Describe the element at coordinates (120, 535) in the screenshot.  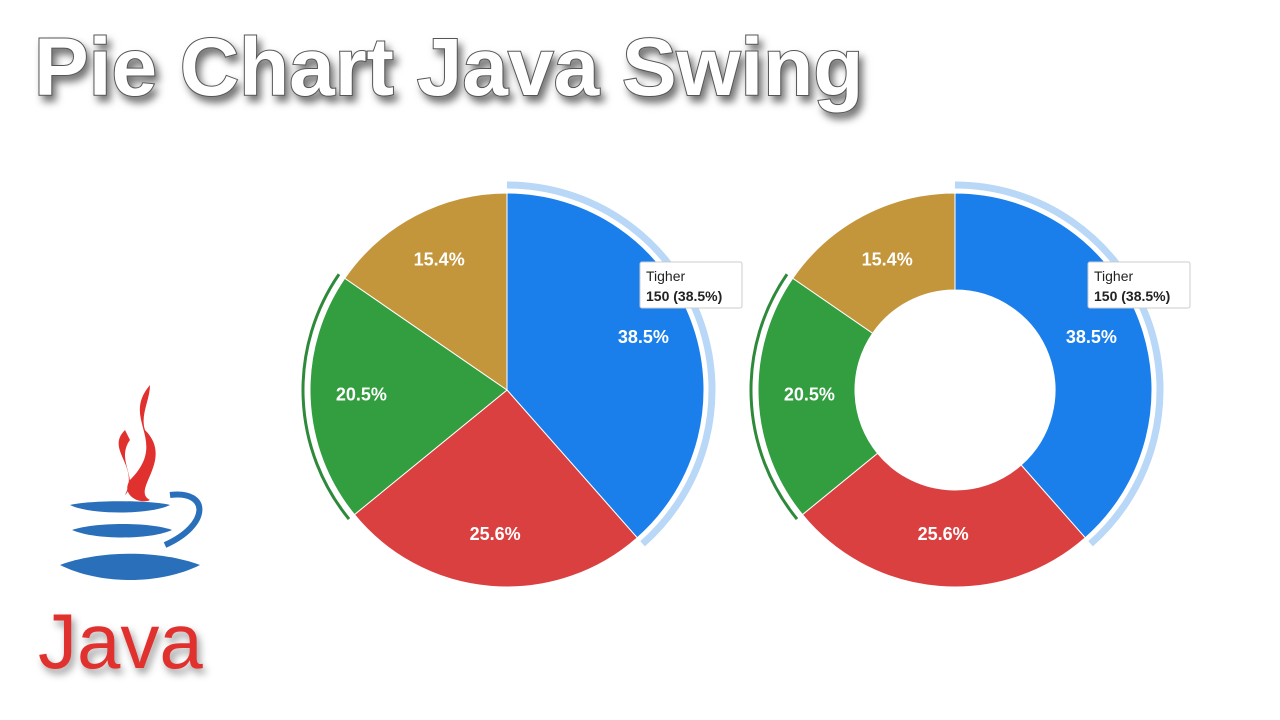
I see `java-logo: Java` at that location.